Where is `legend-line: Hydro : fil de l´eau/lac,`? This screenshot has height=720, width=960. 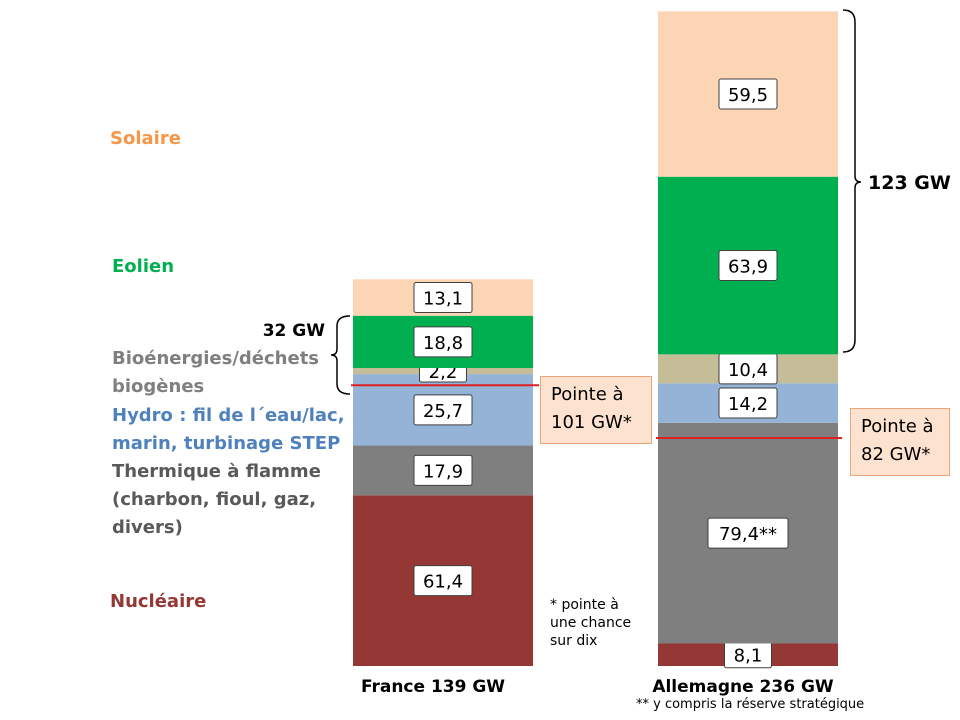
legend-line: Hydro : fil de l´eau/lac, is located at coordinates (228, 415).